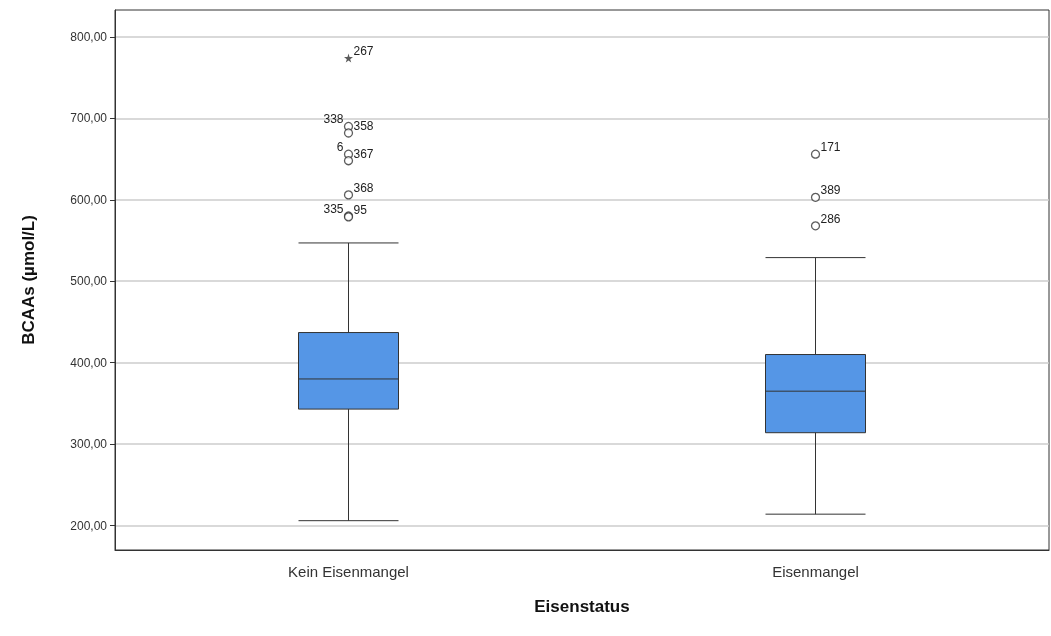  What do you see at coordinates (333, 119) in the screenshot?
I see `annotation: 338` at bounding box center [333, 119].